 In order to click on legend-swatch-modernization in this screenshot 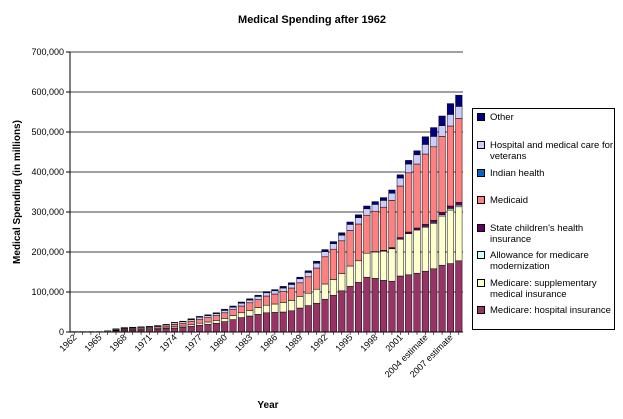, I will do `click(481, 255)`.